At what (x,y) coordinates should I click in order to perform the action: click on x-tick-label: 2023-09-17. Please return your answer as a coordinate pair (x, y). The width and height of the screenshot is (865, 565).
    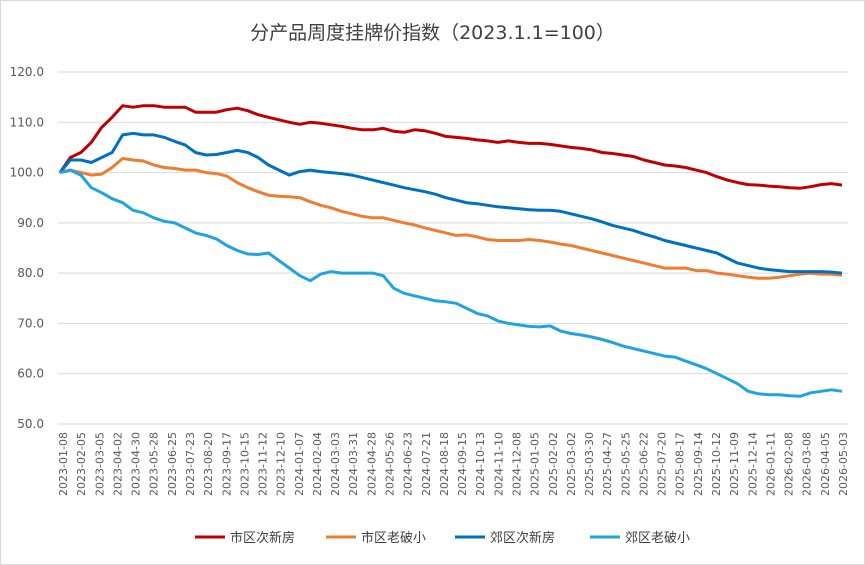
    Looking at the image, I should click on (226, 464).